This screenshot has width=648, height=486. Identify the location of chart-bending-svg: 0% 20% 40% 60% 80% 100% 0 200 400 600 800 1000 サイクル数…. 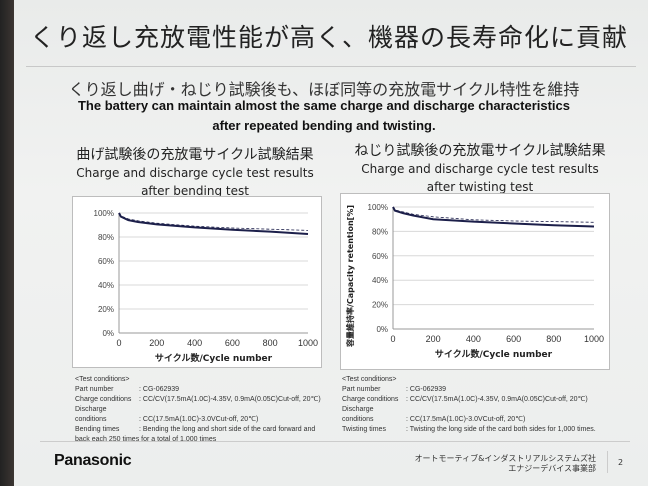
(206, 286).